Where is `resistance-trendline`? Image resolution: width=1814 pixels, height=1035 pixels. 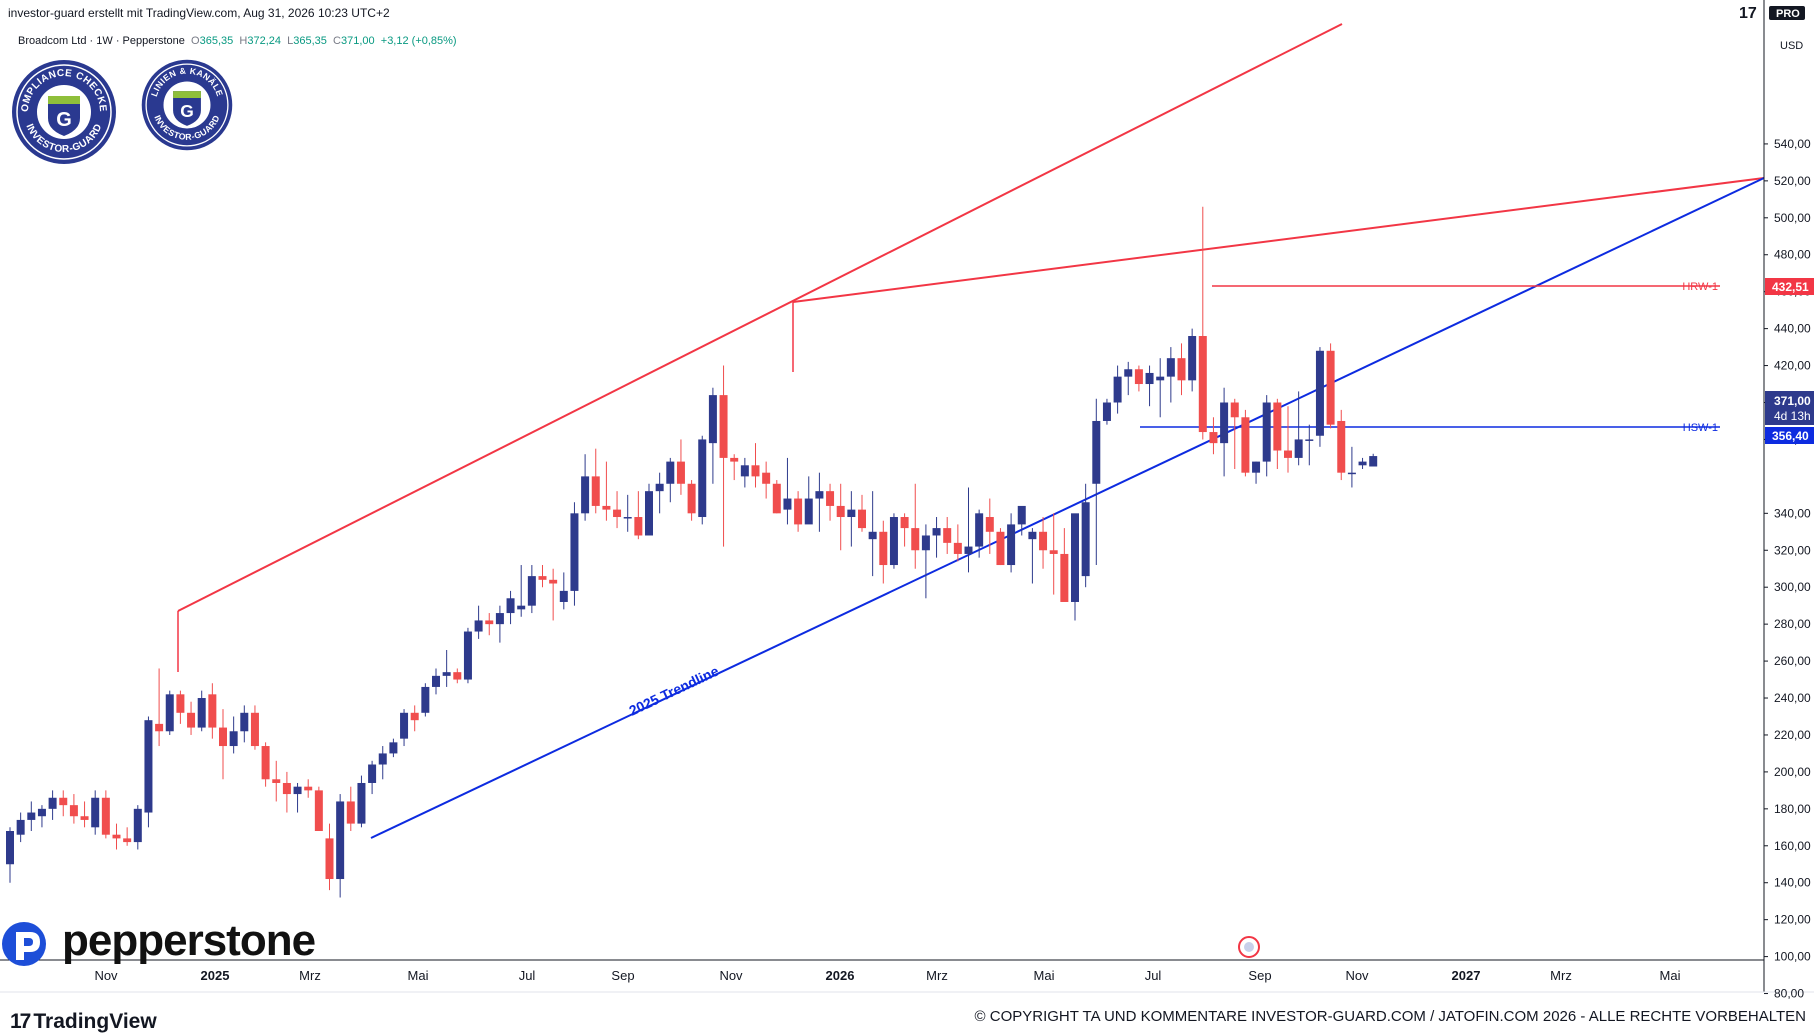
resistance-trendline is located at coordinates (1278, 240).